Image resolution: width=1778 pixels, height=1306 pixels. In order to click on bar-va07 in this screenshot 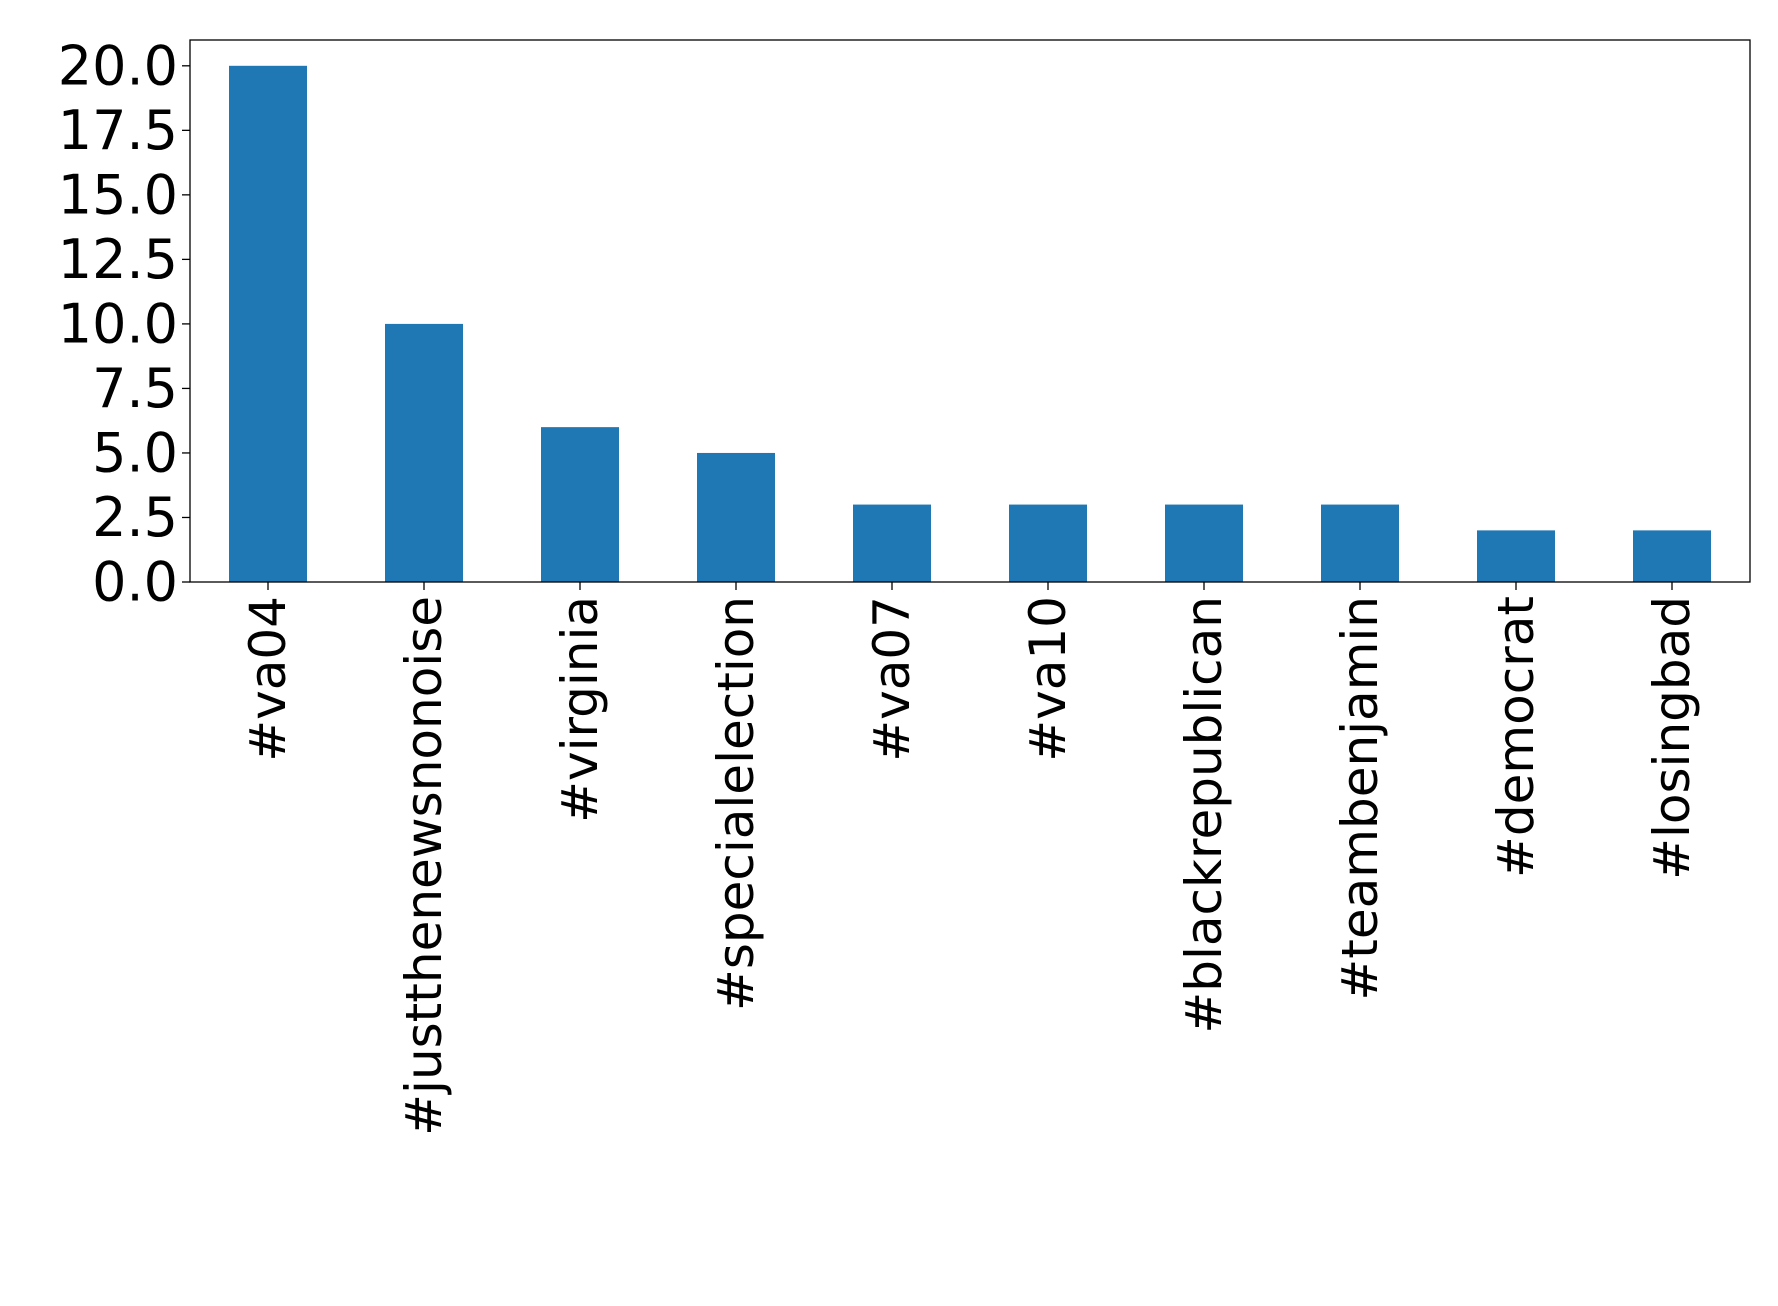, I will do `click(892, 543)`.